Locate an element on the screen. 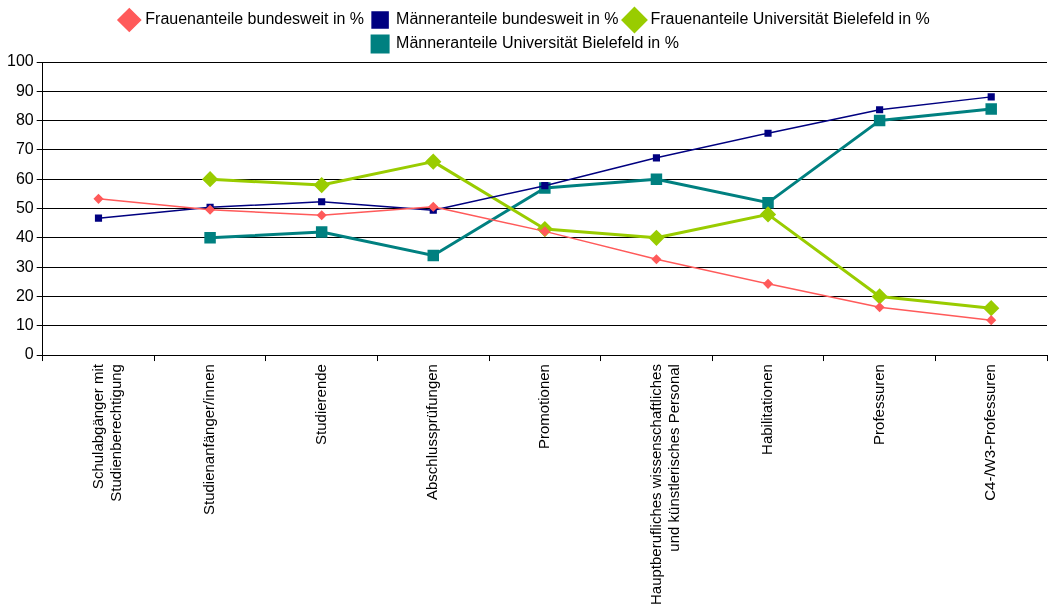 This screenshot has width=1059, height=610. y-tick-label: 90 is located at coordinates (24, 90).